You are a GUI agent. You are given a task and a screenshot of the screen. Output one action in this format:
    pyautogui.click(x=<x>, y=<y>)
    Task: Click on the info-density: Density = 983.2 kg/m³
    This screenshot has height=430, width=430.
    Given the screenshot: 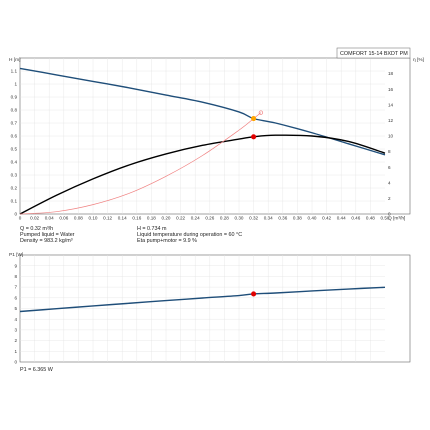 What is the action you would take?
    pyautogui.click(x=46, y=241)
    